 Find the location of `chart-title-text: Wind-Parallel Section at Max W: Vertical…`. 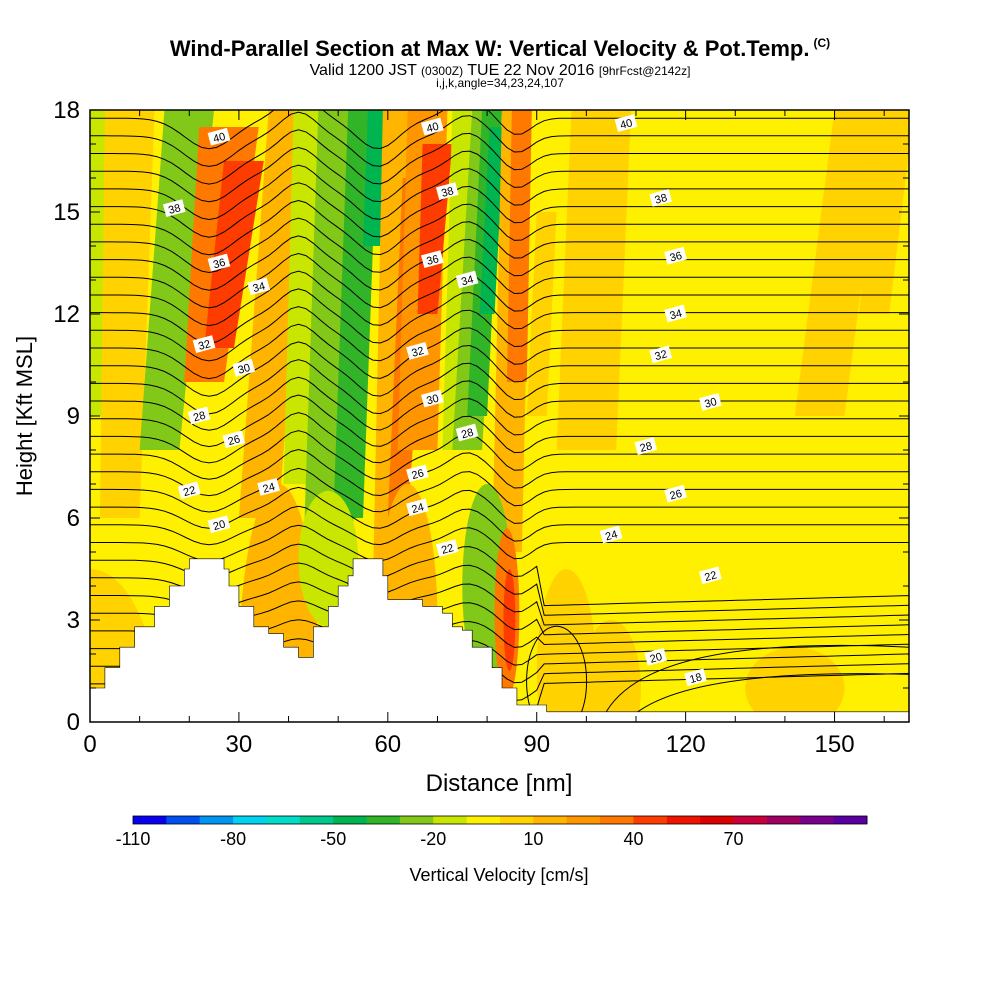

chart-title-text: Wind-Parallel Section at Max W: Vertical… is located at coordinates (489, 48).